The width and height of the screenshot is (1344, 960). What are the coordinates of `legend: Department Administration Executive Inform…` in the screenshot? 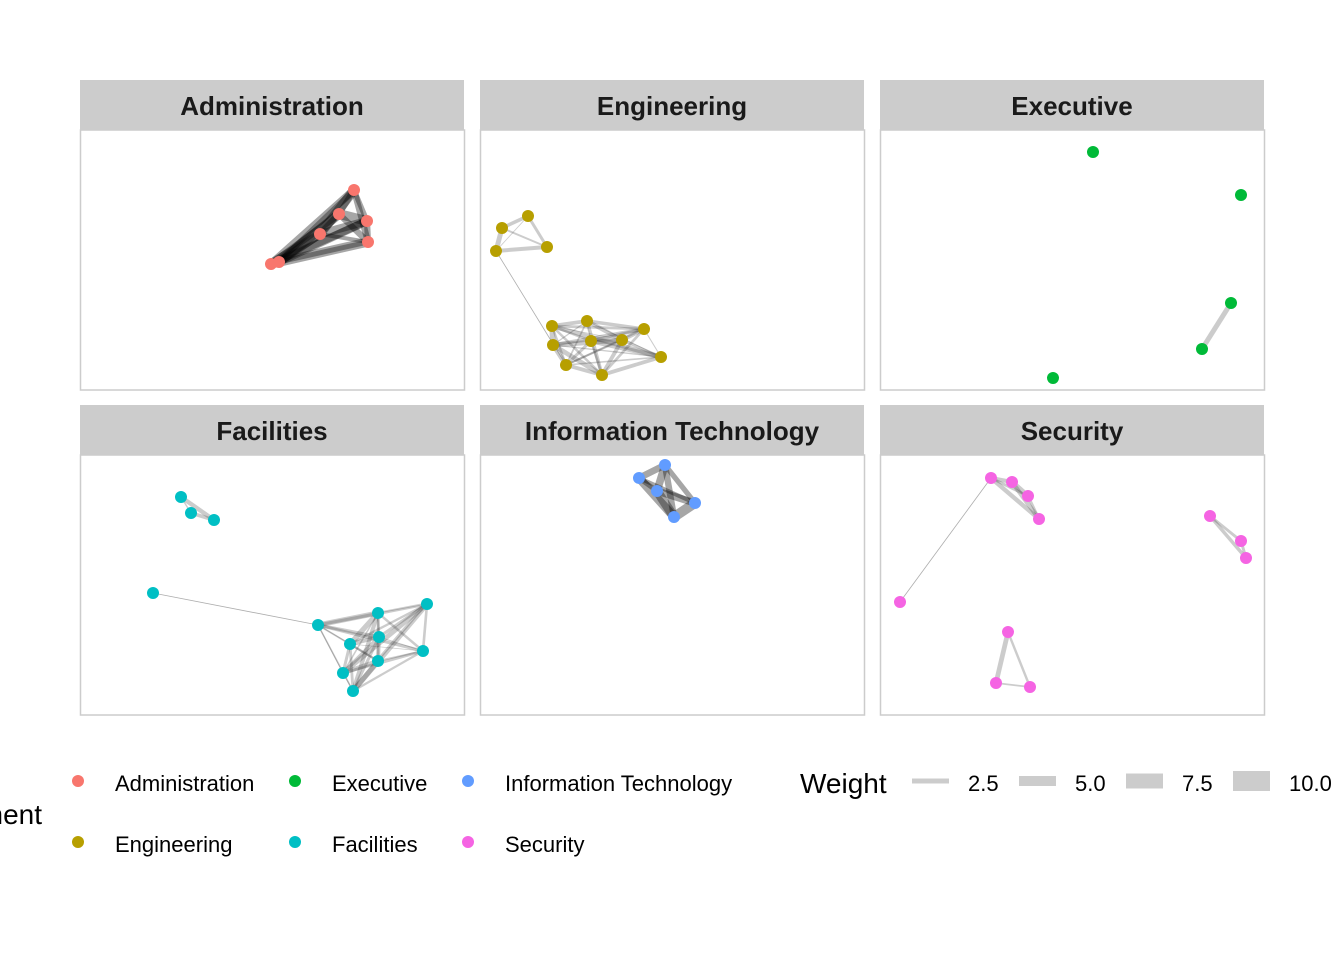 It's located at (666, 812).